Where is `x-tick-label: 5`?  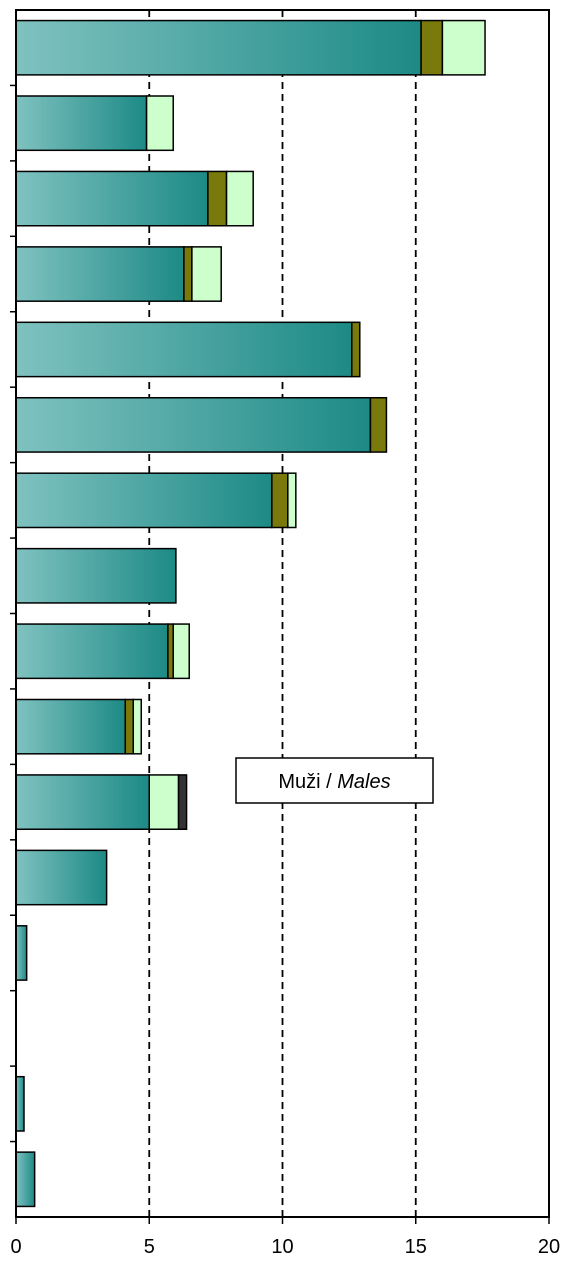
x-tick-label: 5 is located at coordinates (149, 1247).